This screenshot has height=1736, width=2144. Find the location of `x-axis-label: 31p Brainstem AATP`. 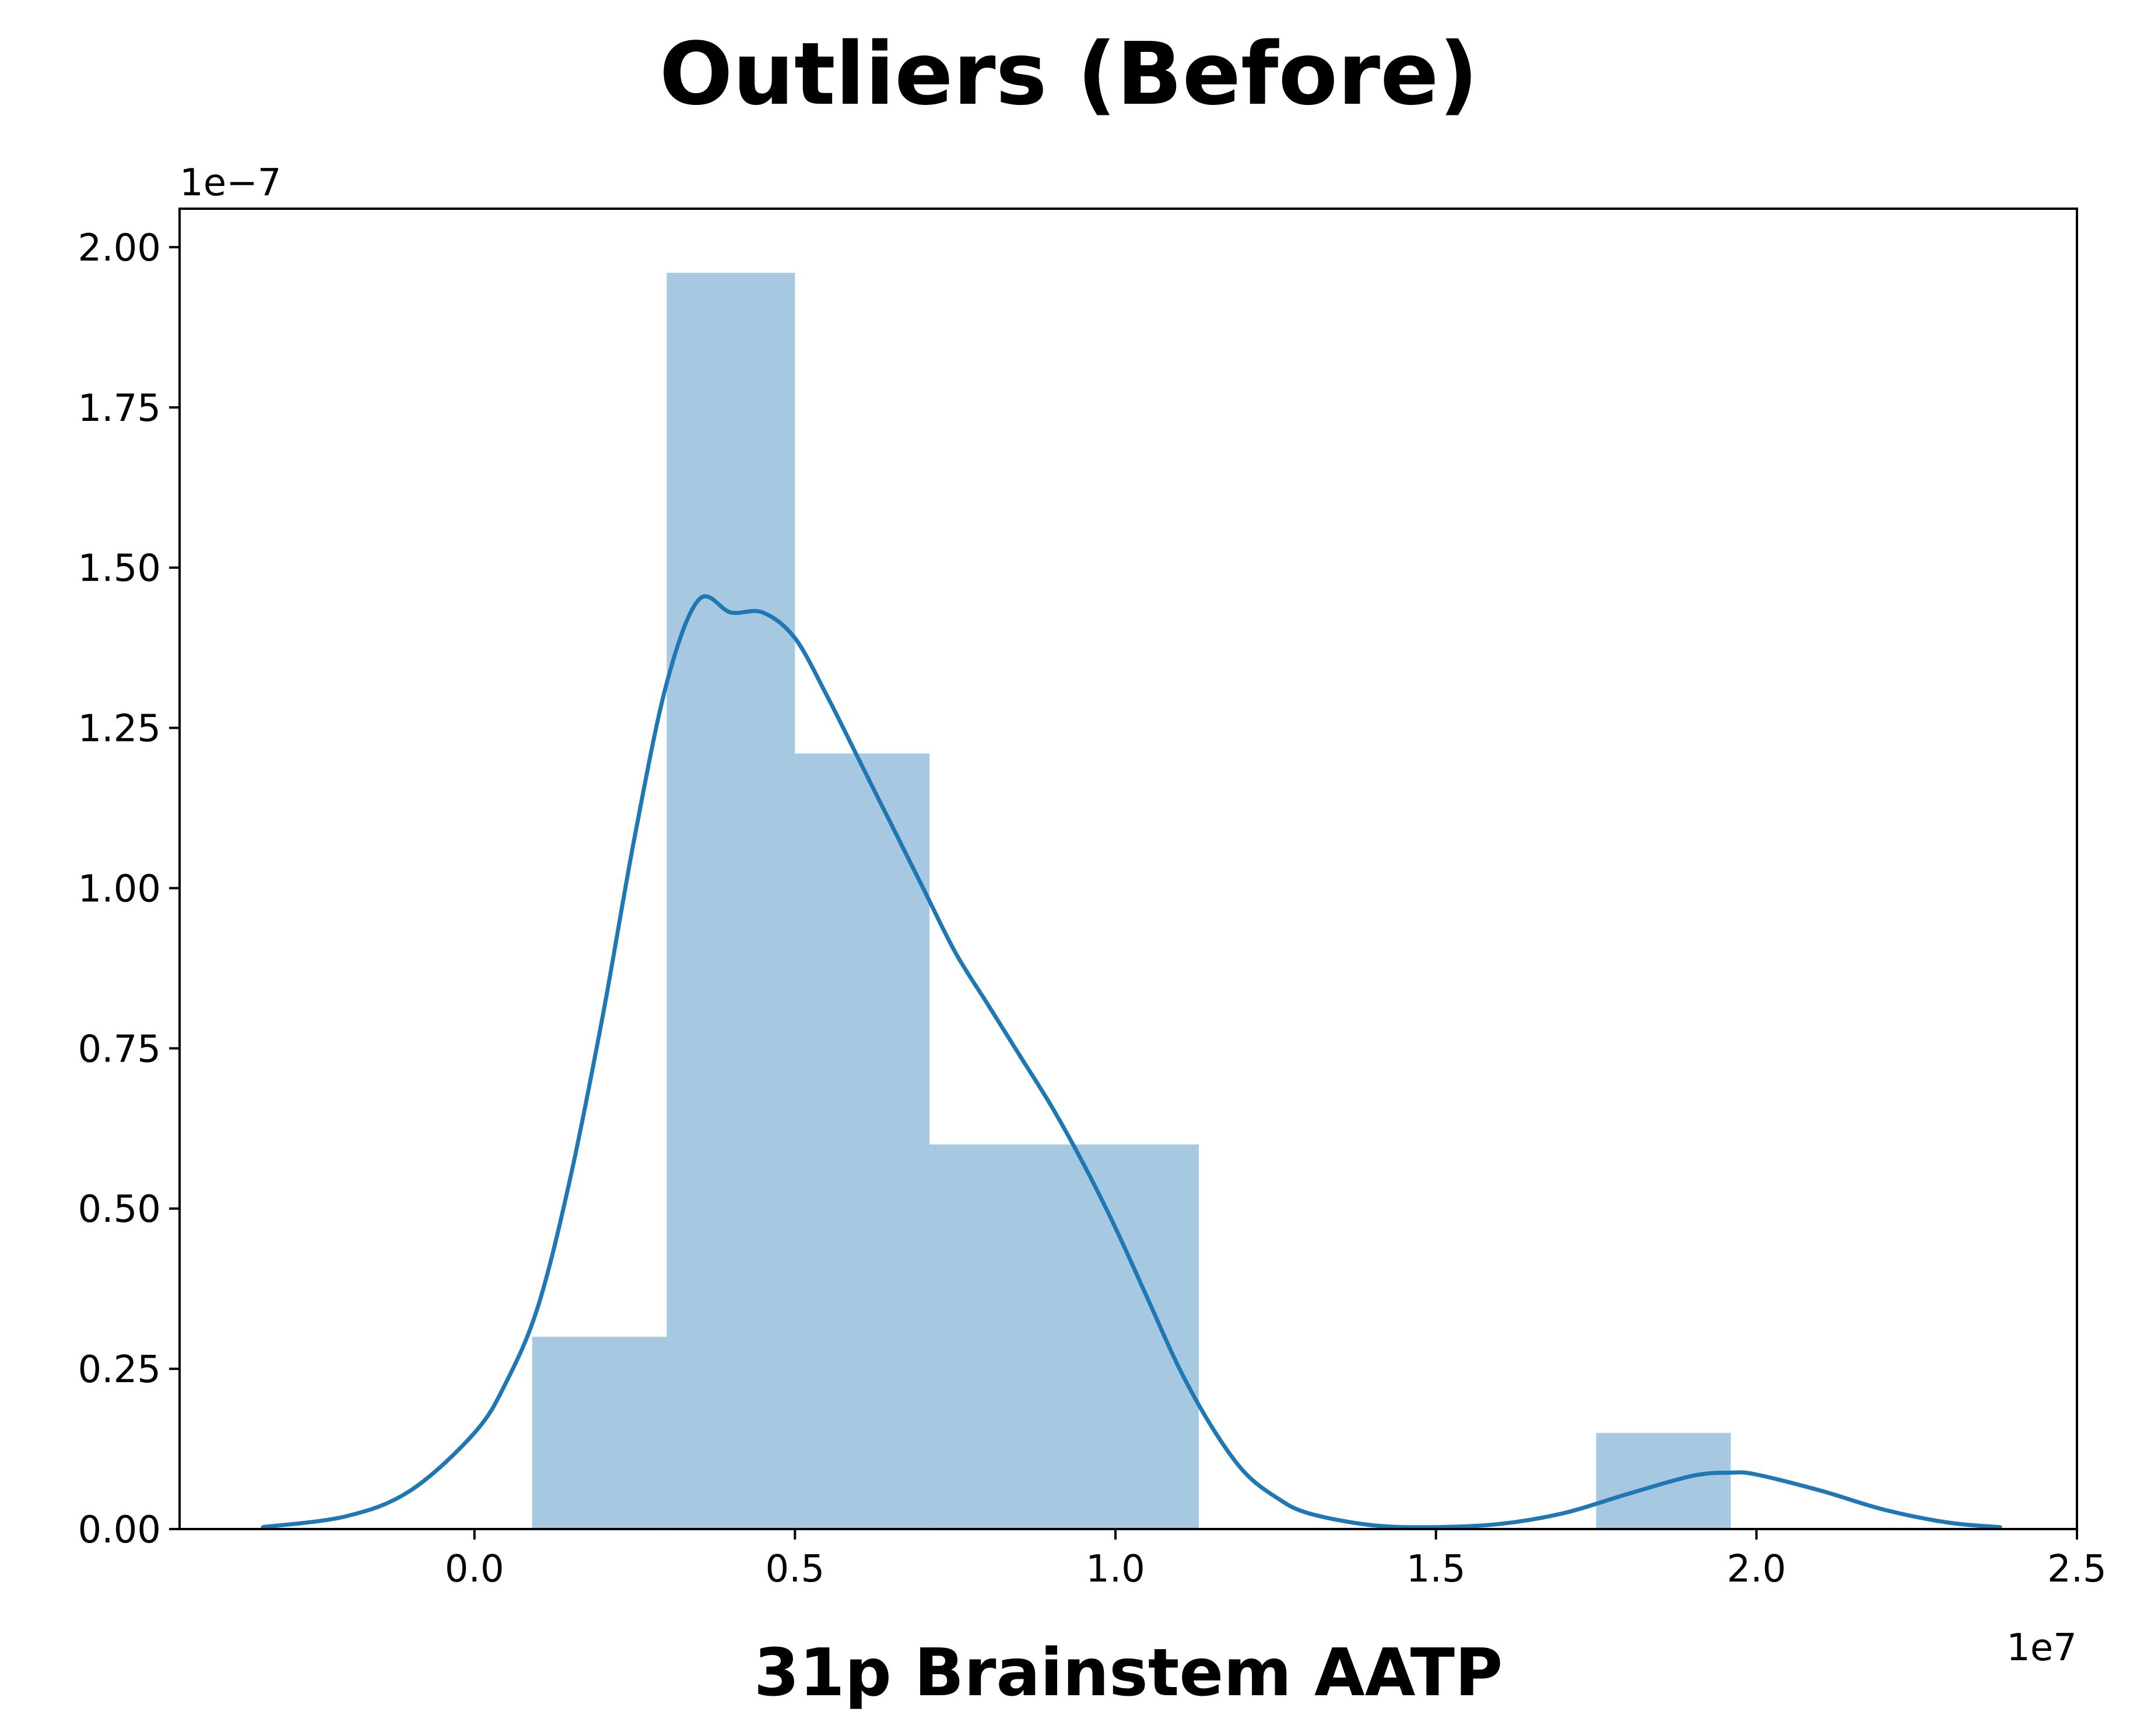

x-axis-label: 31p Brainstem AATP is located at coordinates (1128, 1673).